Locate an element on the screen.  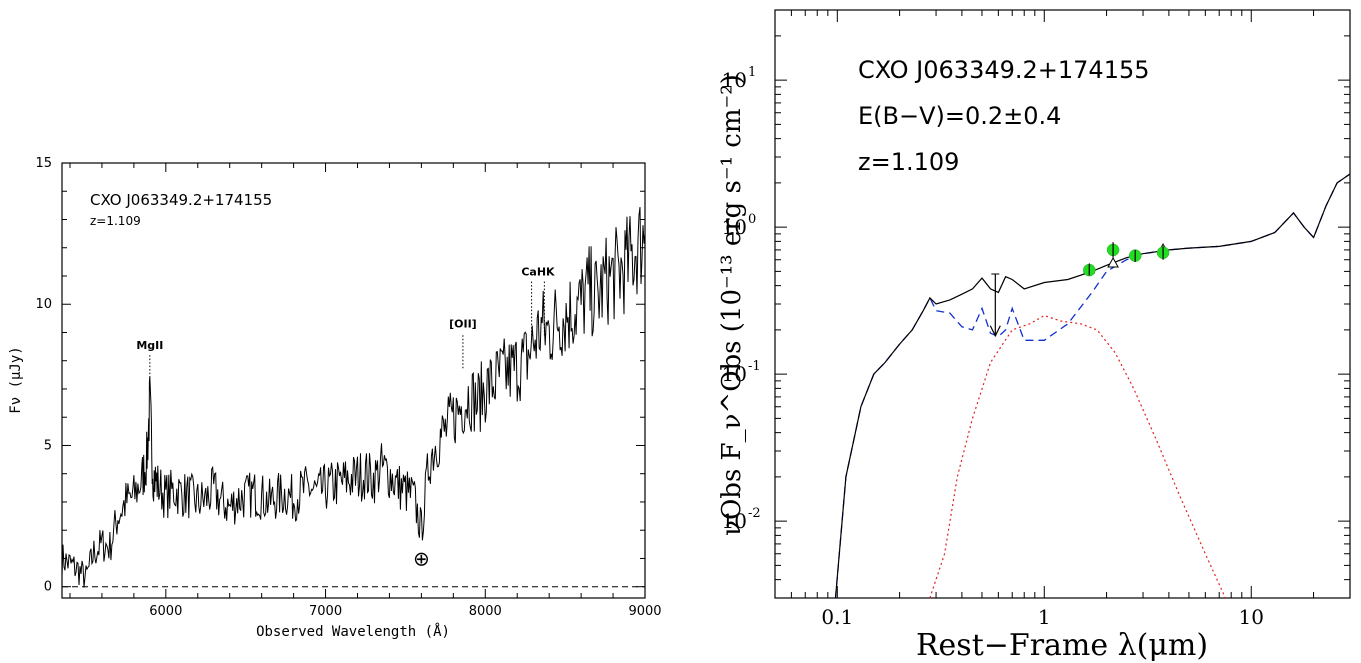
line-annotations: MgII [OII] CaHK ⊕ is located at coordinates (345, 418).